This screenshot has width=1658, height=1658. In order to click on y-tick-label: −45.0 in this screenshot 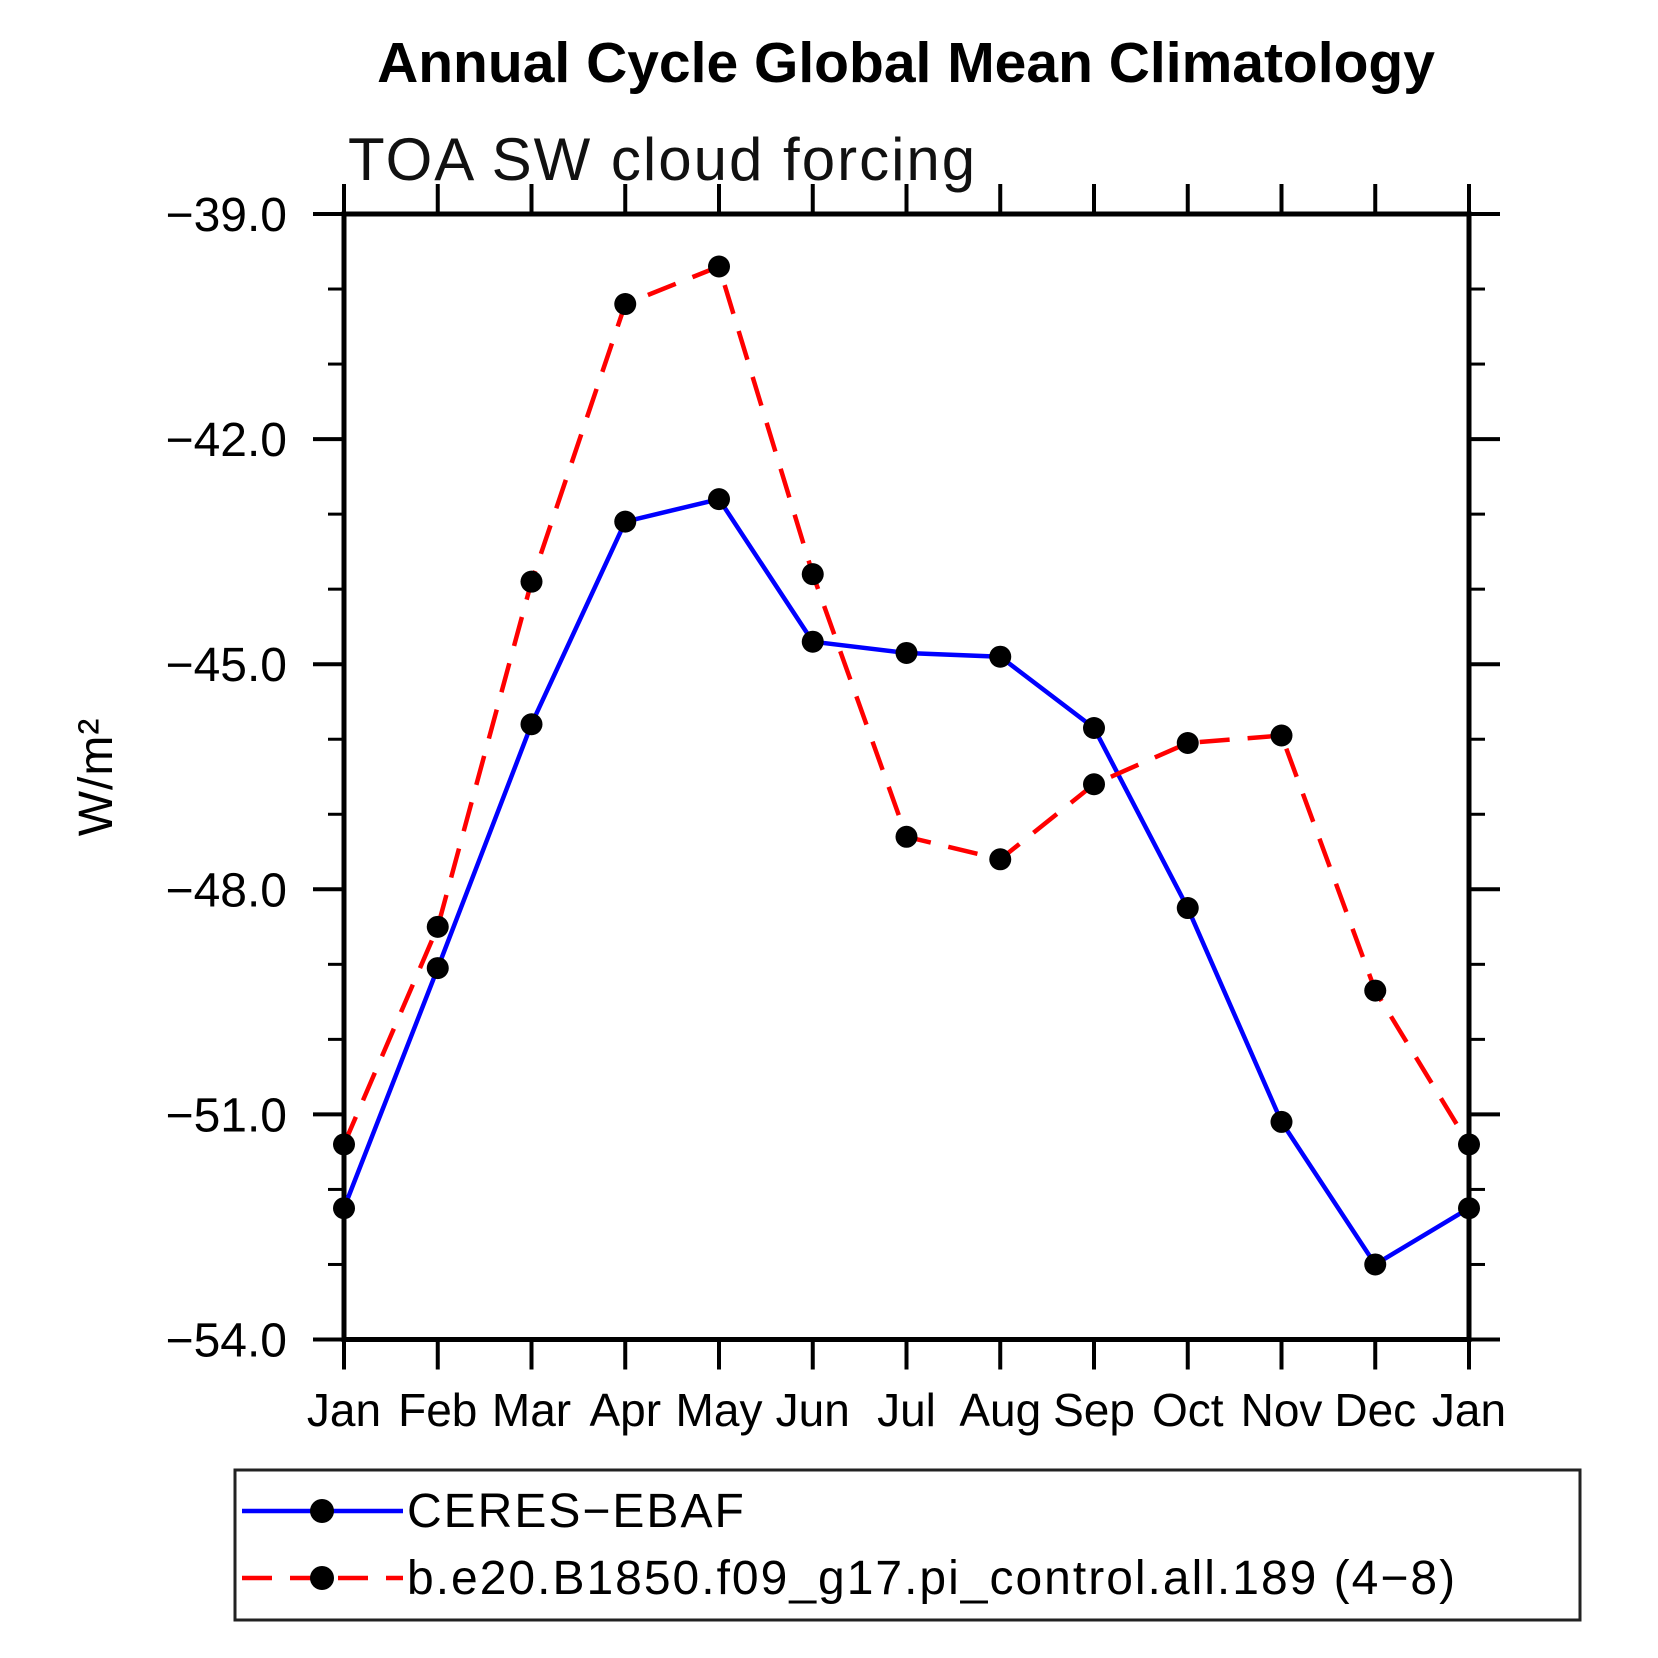, I will do `click(226, 665)`.